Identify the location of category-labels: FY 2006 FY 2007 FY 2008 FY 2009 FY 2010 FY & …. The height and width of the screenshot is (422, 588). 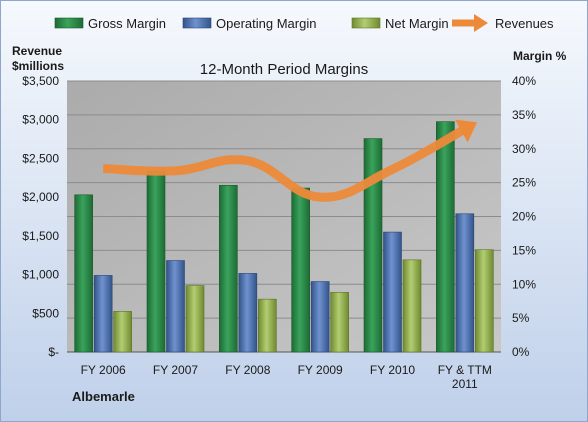
(286, 377).